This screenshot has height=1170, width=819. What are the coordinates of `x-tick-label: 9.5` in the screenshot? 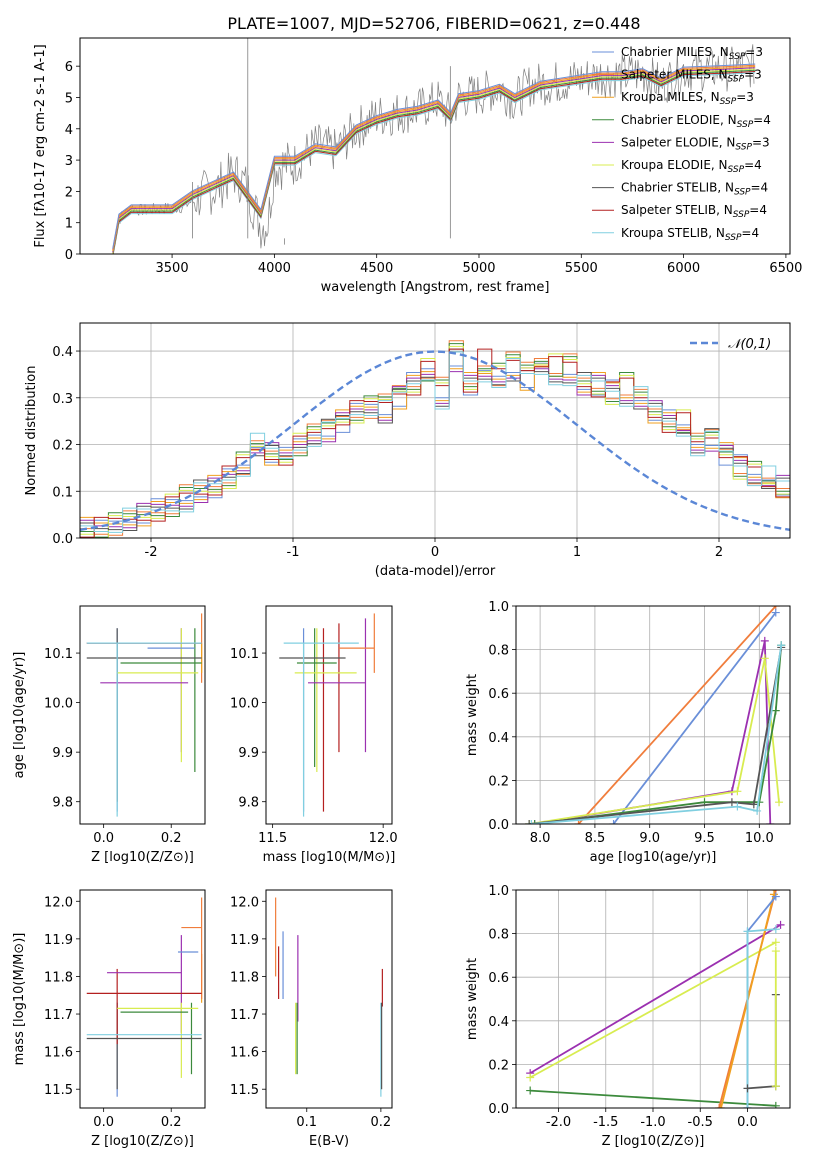 It's located at (704, 838).